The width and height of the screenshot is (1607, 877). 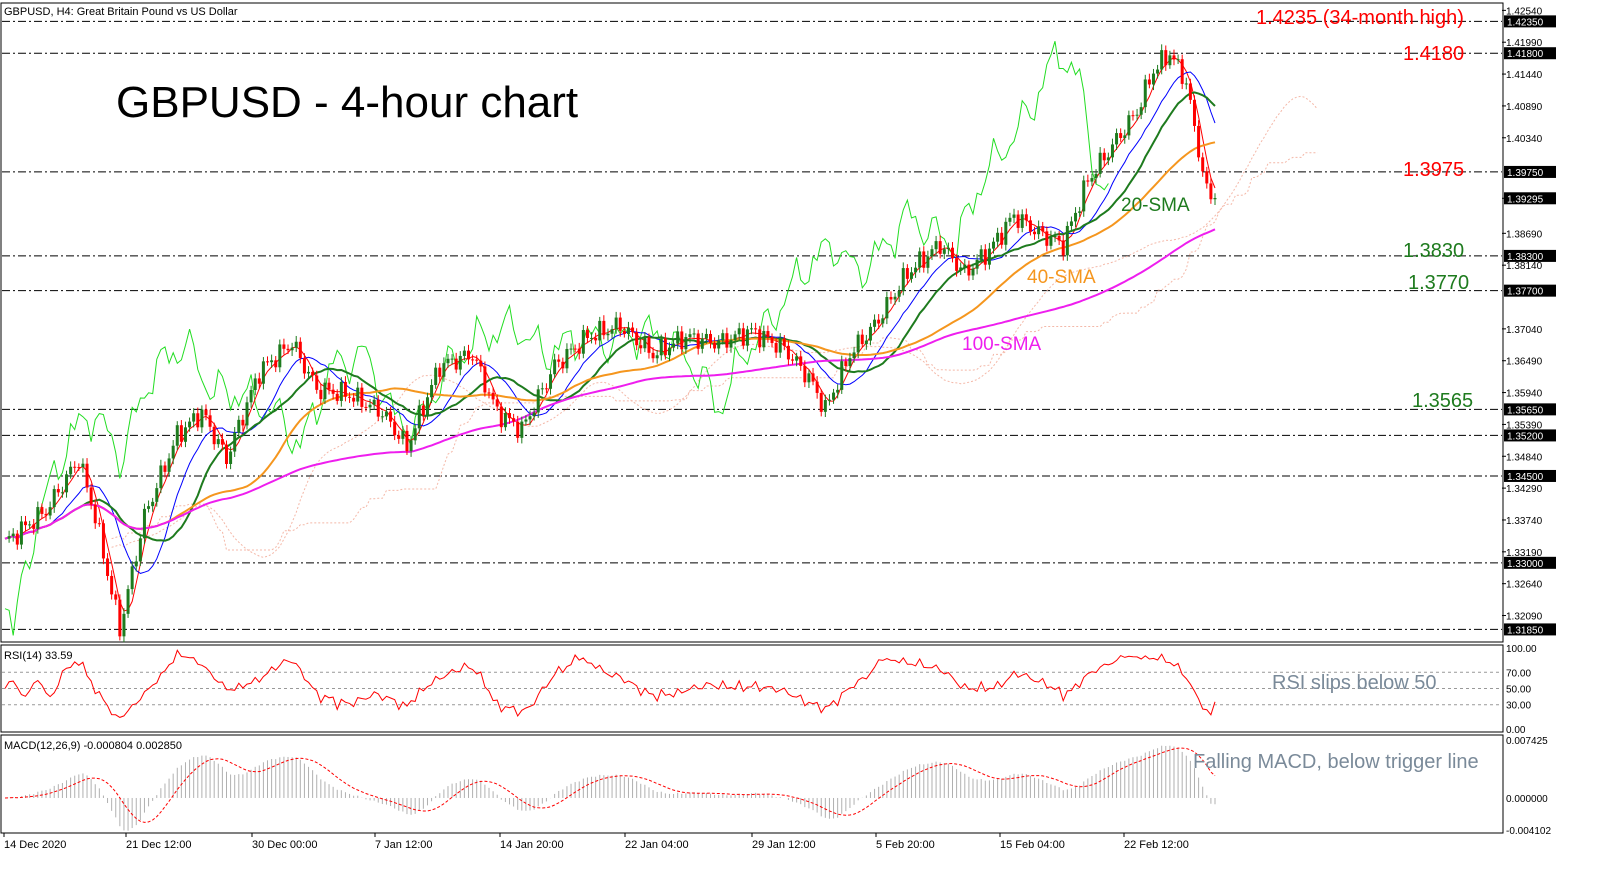 What do you see at coordinates (1524, 394) in the screenshot?
I see `y-tick-label: 1.35940` at bounding box center [1524, 394].